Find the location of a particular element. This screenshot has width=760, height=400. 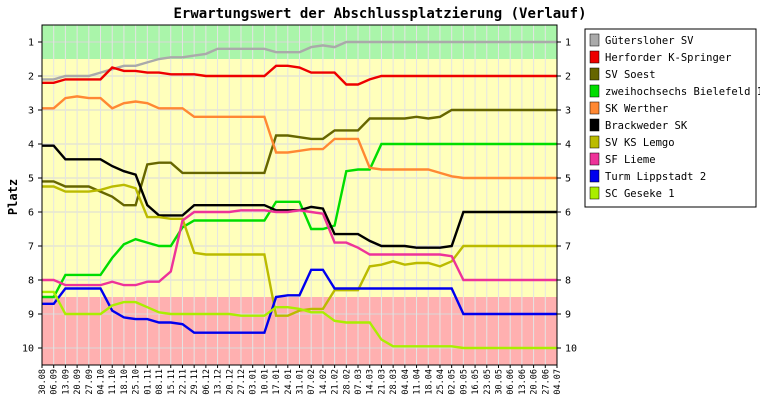

y-tick-label-right: 6 is located at coordinates (568, 213).